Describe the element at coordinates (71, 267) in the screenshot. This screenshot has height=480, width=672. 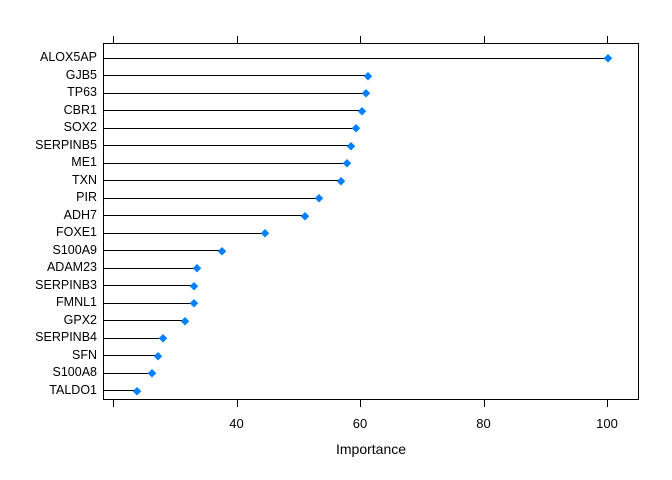
I see `y-axis-label: ADAM23` at that location.